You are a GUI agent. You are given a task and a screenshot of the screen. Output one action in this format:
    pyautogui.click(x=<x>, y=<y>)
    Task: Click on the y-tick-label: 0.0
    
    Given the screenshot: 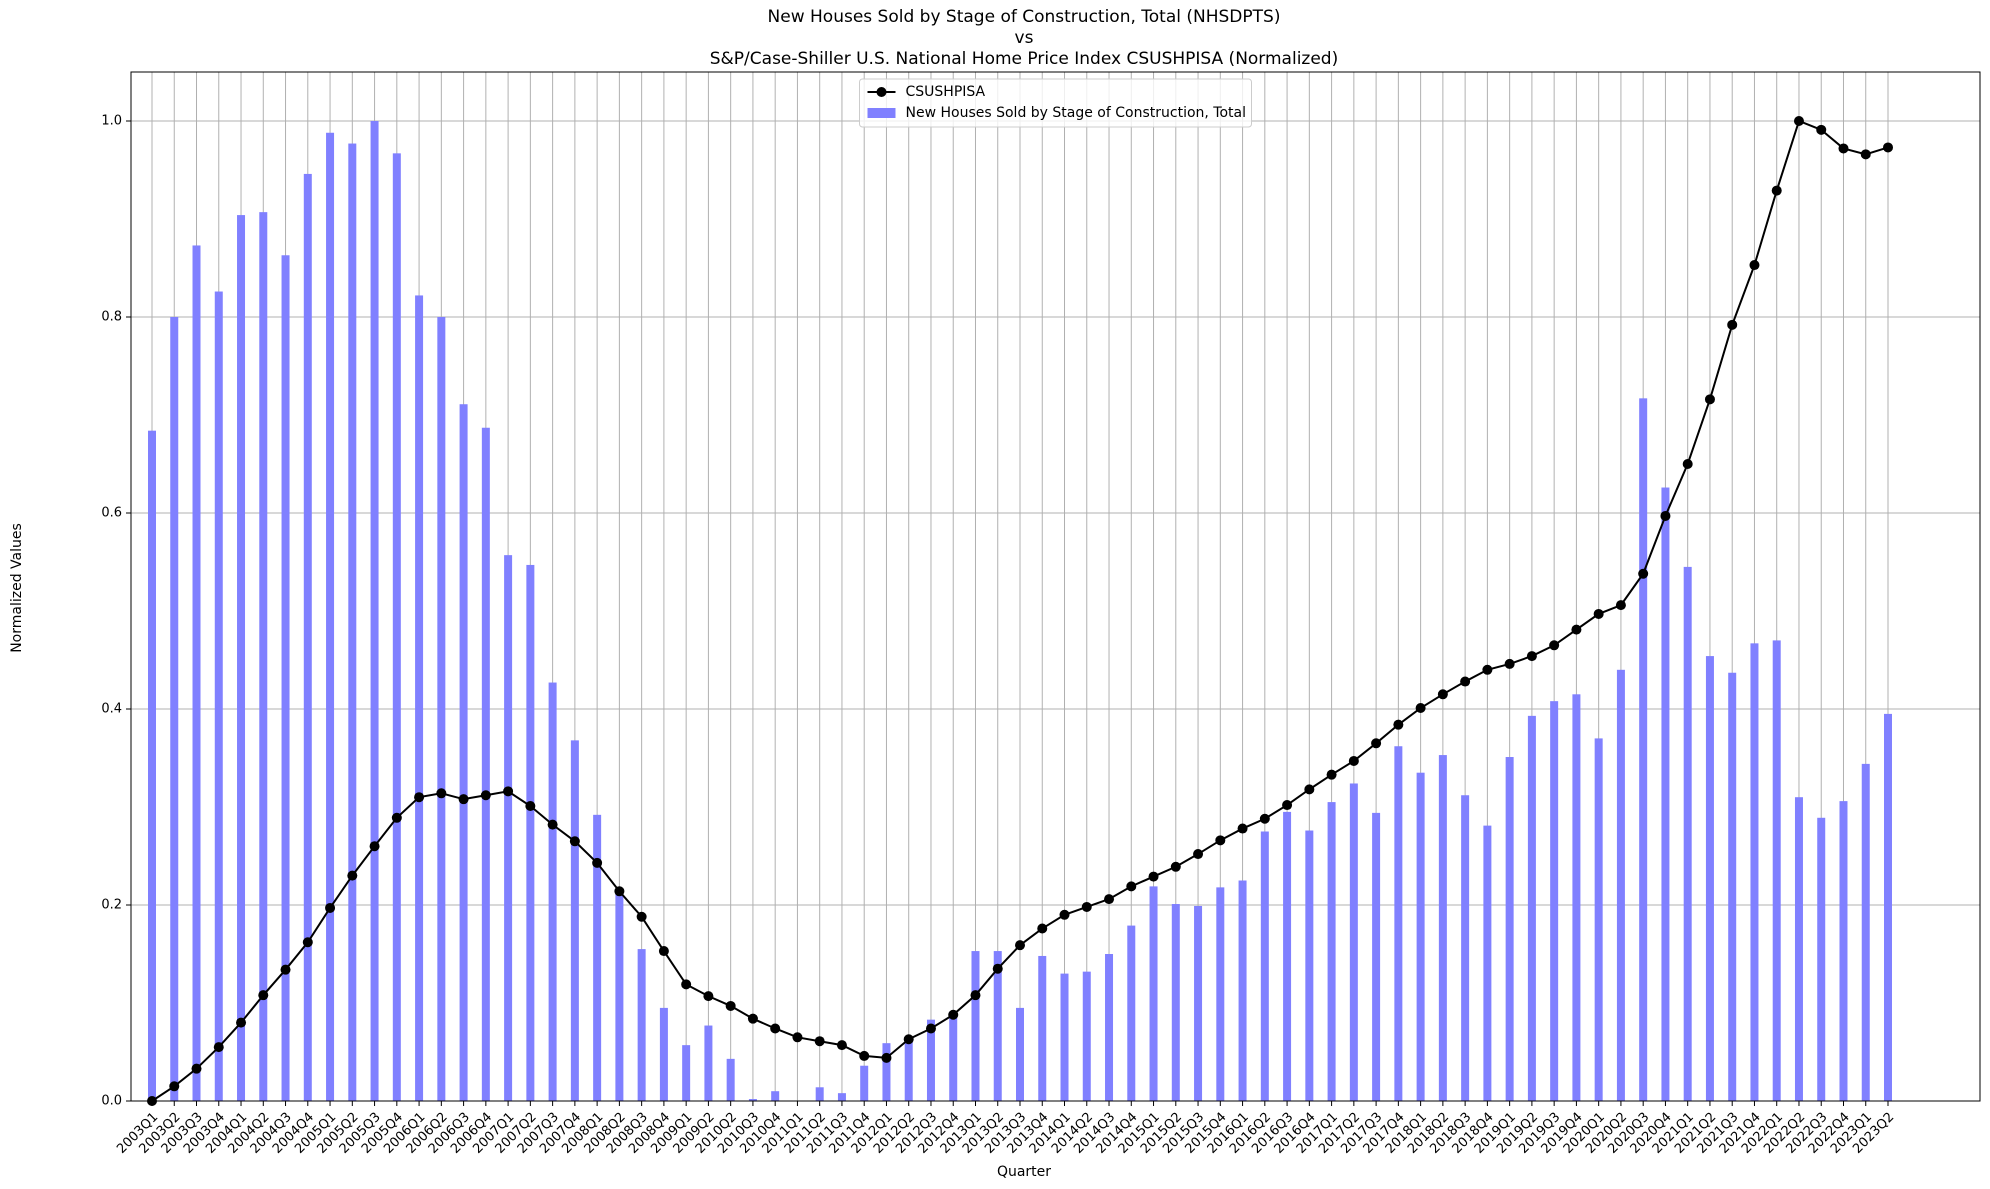 What is the action you would take?
    pyautogui.click(x=111, y=1101)
    